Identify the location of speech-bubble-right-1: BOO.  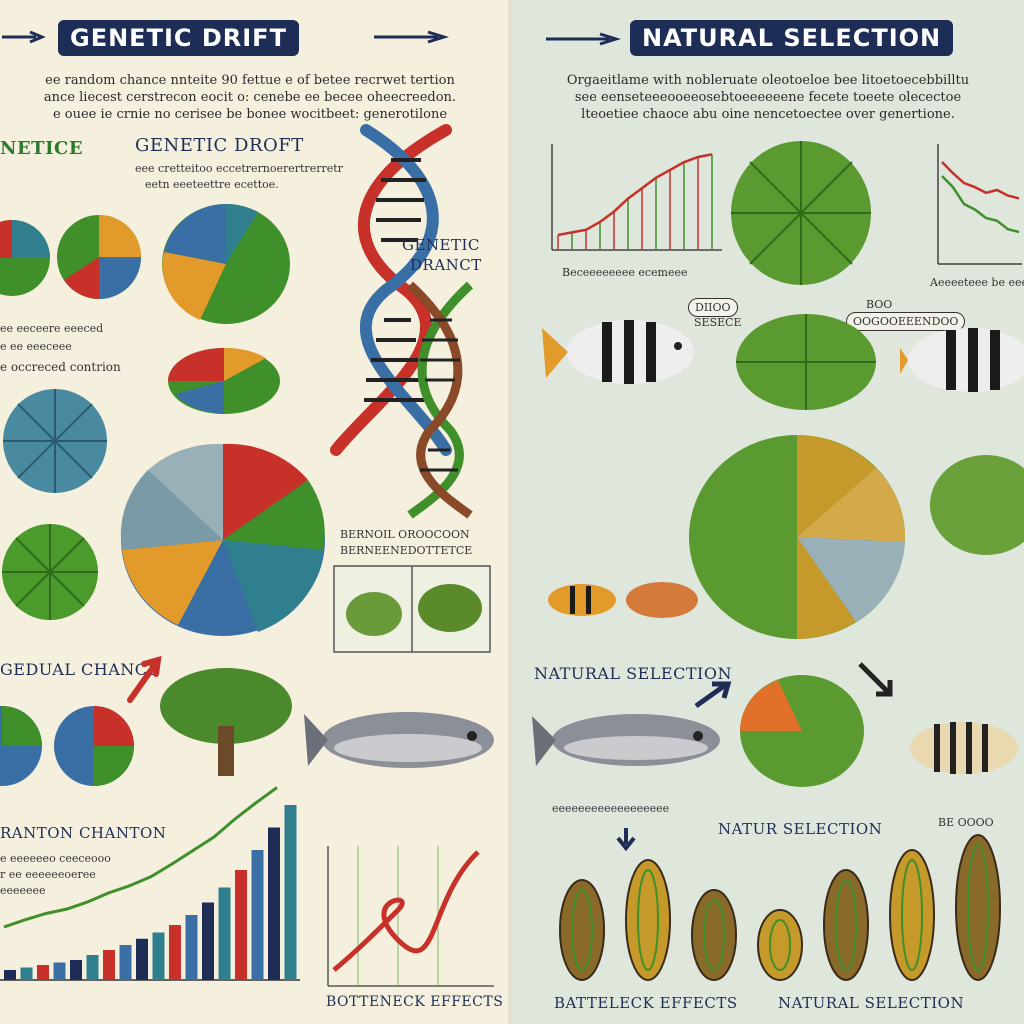
(879, 304).